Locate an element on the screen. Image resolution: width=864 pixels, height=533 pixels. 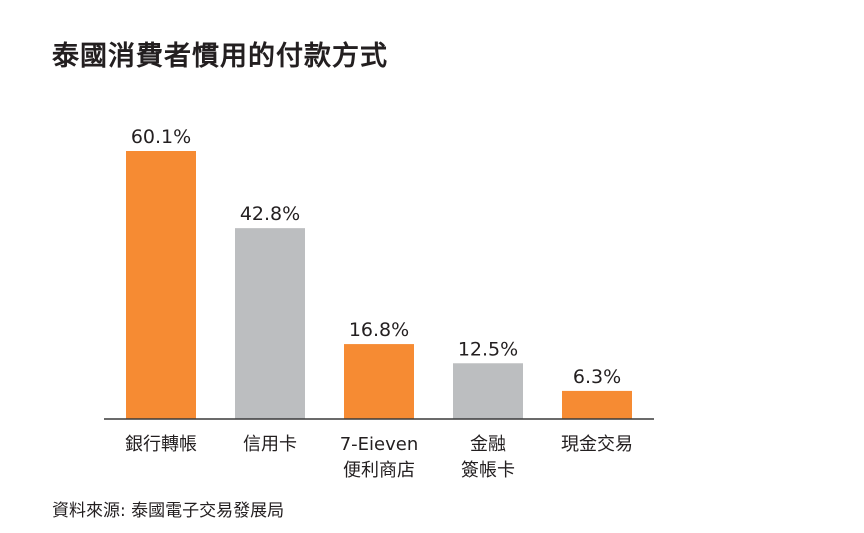
chart-title: 泰國消費者慣用的付款方式 is located at coordinates (220, 56).